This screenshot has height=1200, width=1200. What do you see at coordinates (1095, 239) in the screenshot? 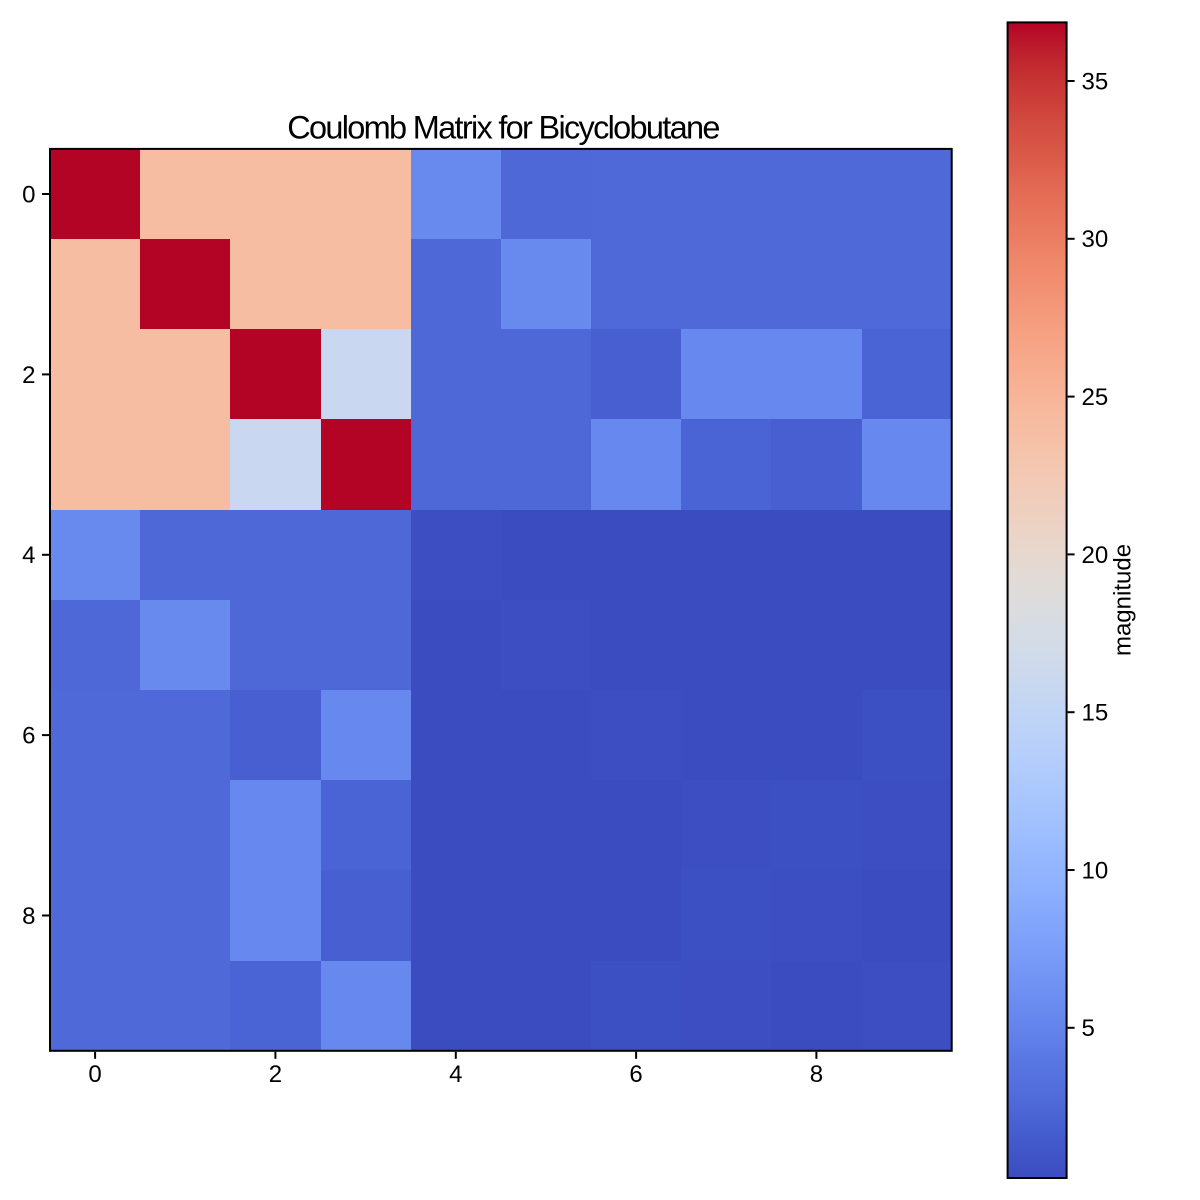
I see `svg-text: 30` at bounding box center [1095, 239].